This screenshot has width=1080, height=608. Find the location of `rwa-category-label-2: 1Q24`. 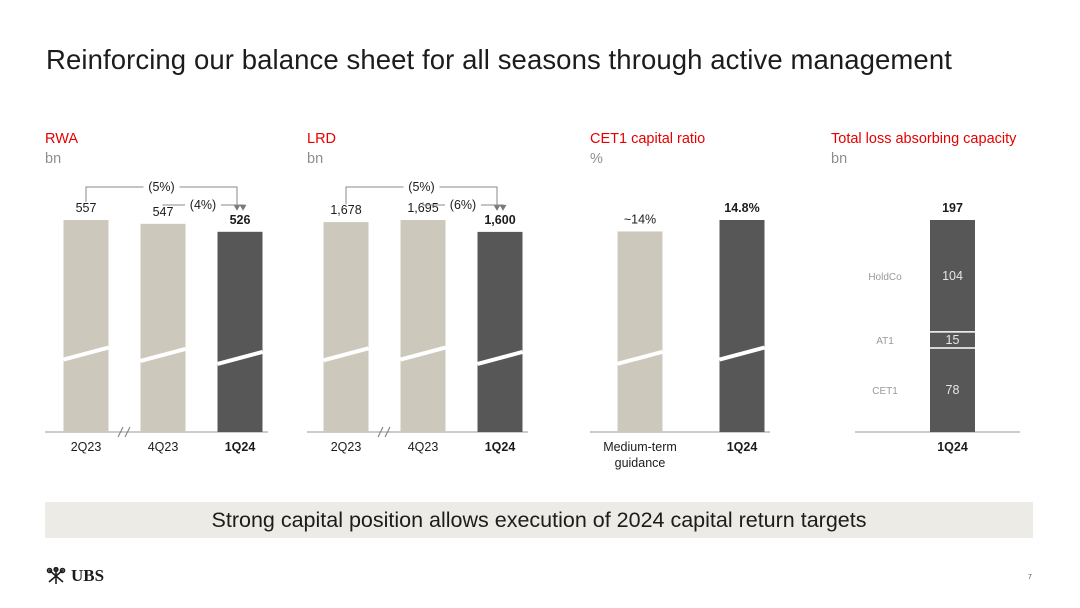

rwa-category-label-2: 1Q24 is located at coordinates (240, 447).